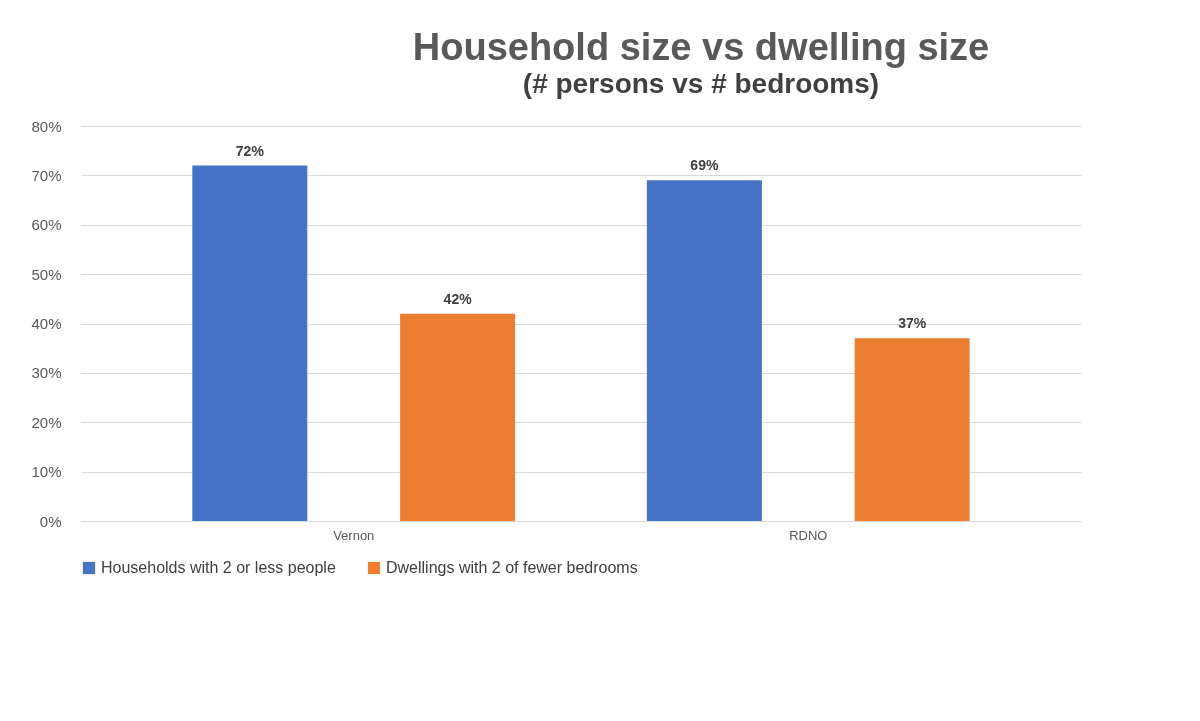  I want to click on legend-label: Dwellings with 2 of fewer bedrooms, so click(512, 567).